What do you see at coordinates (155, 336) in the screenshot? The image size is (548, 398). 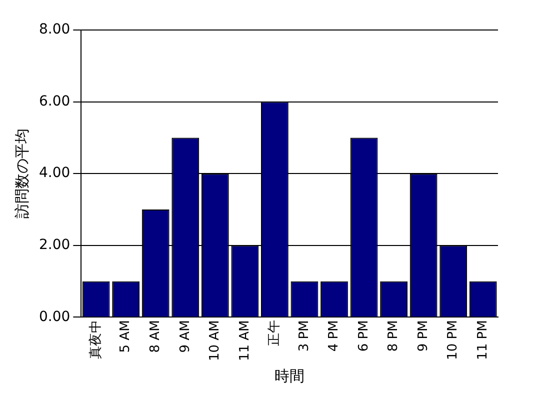 I see `x-tick-label: 8 AM` at bounding box center [155, 336].